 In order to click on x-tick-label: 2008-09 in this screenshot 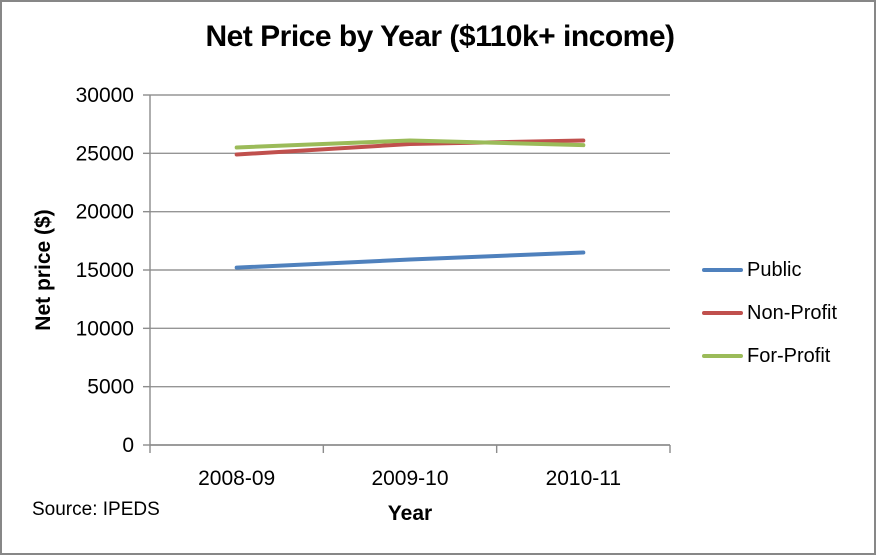, I will do `click(236, 478)`.